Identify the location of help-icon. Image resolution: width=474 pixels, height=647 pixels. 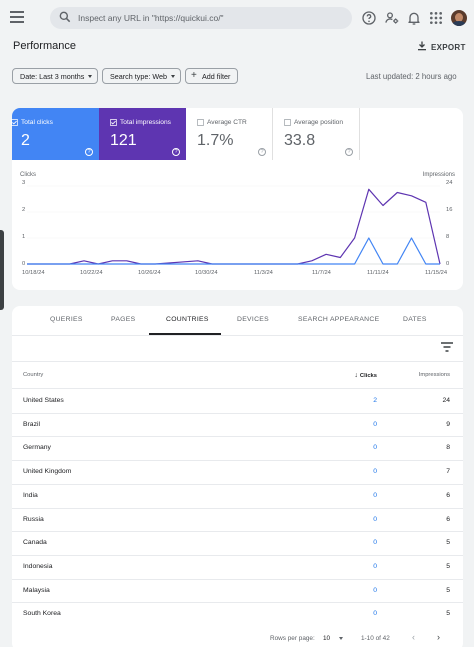
(369, 18).